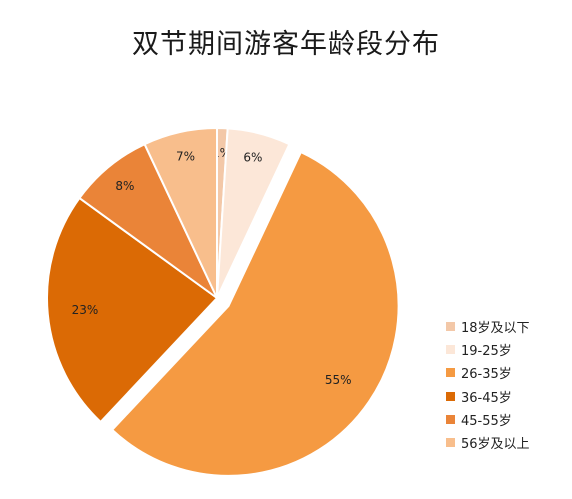  I want to click on legend-item: 36-45岁, so click(488, 397).